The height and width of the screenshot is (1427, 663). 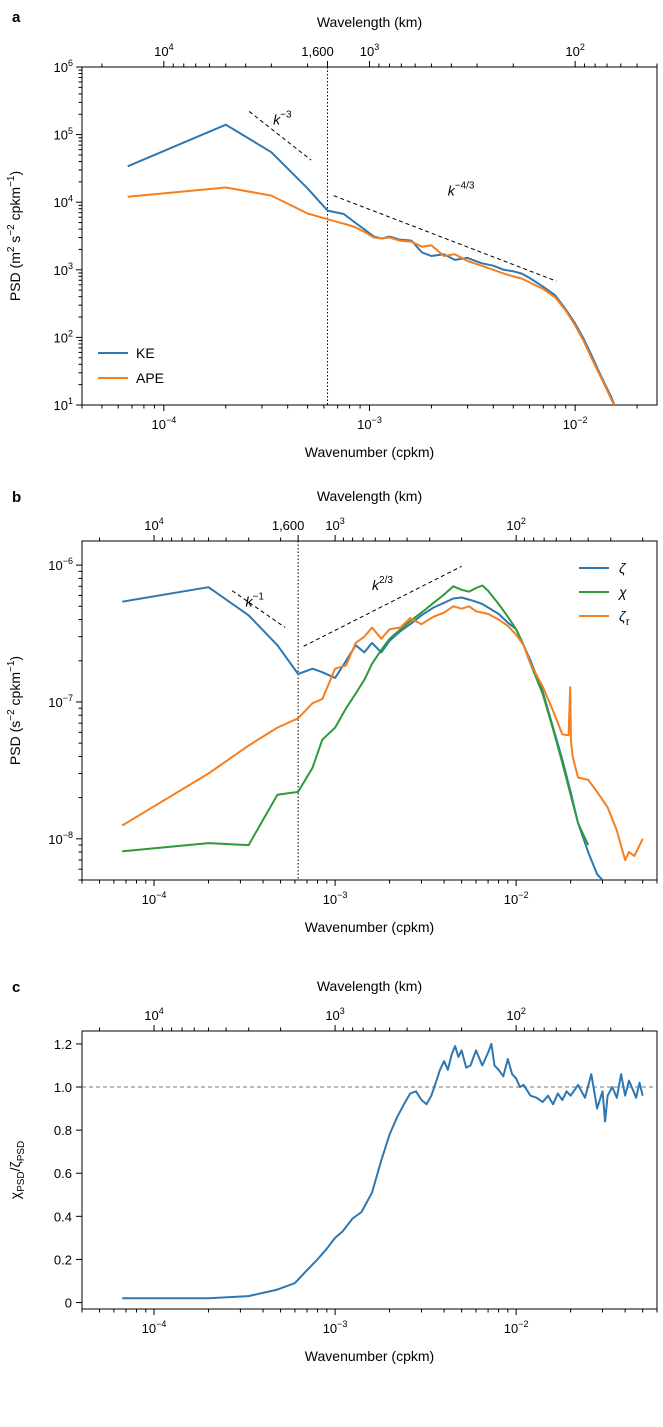 What do you see at coordinates (68, 1303) in the screenshot?
I see `y-tick-label: 0` at bounding box center [68, 1303].